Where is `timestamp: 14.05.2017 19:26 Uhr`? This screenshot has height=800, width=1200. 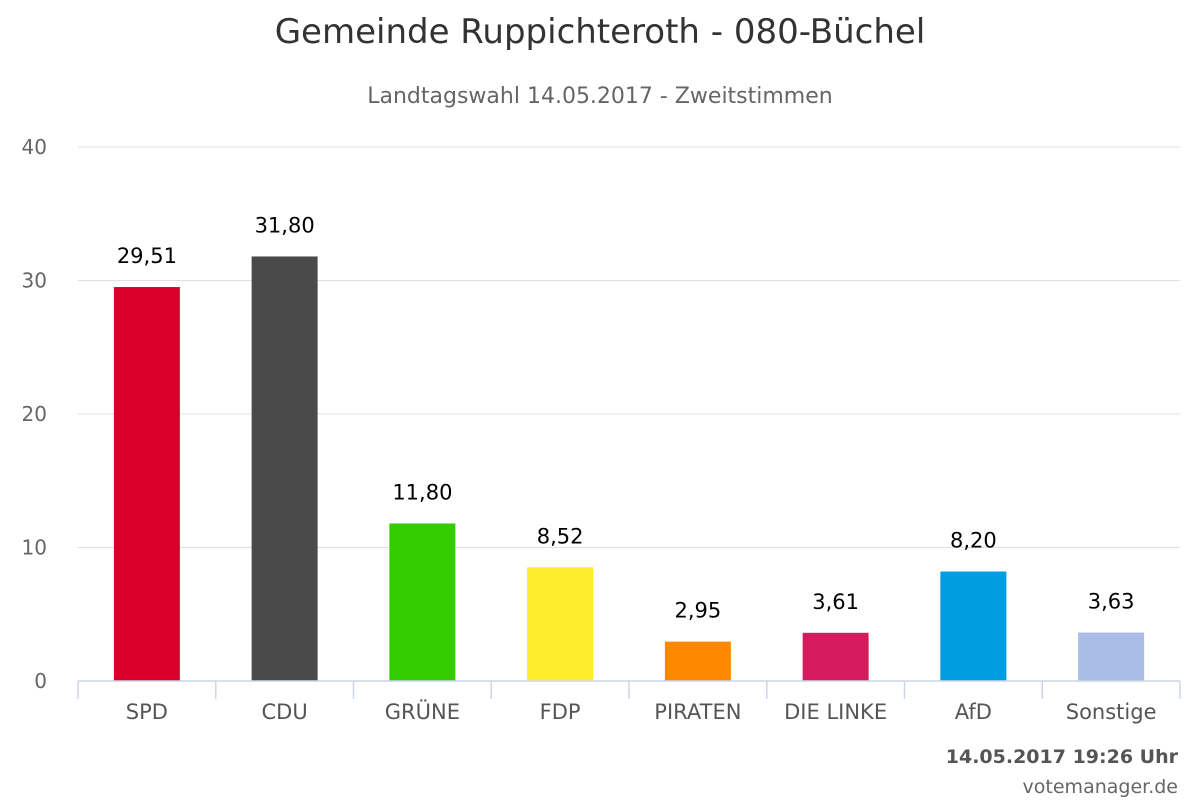 timestamp: 14.05.2017 19:26 Uhr is located at coordinates (1061, 757).